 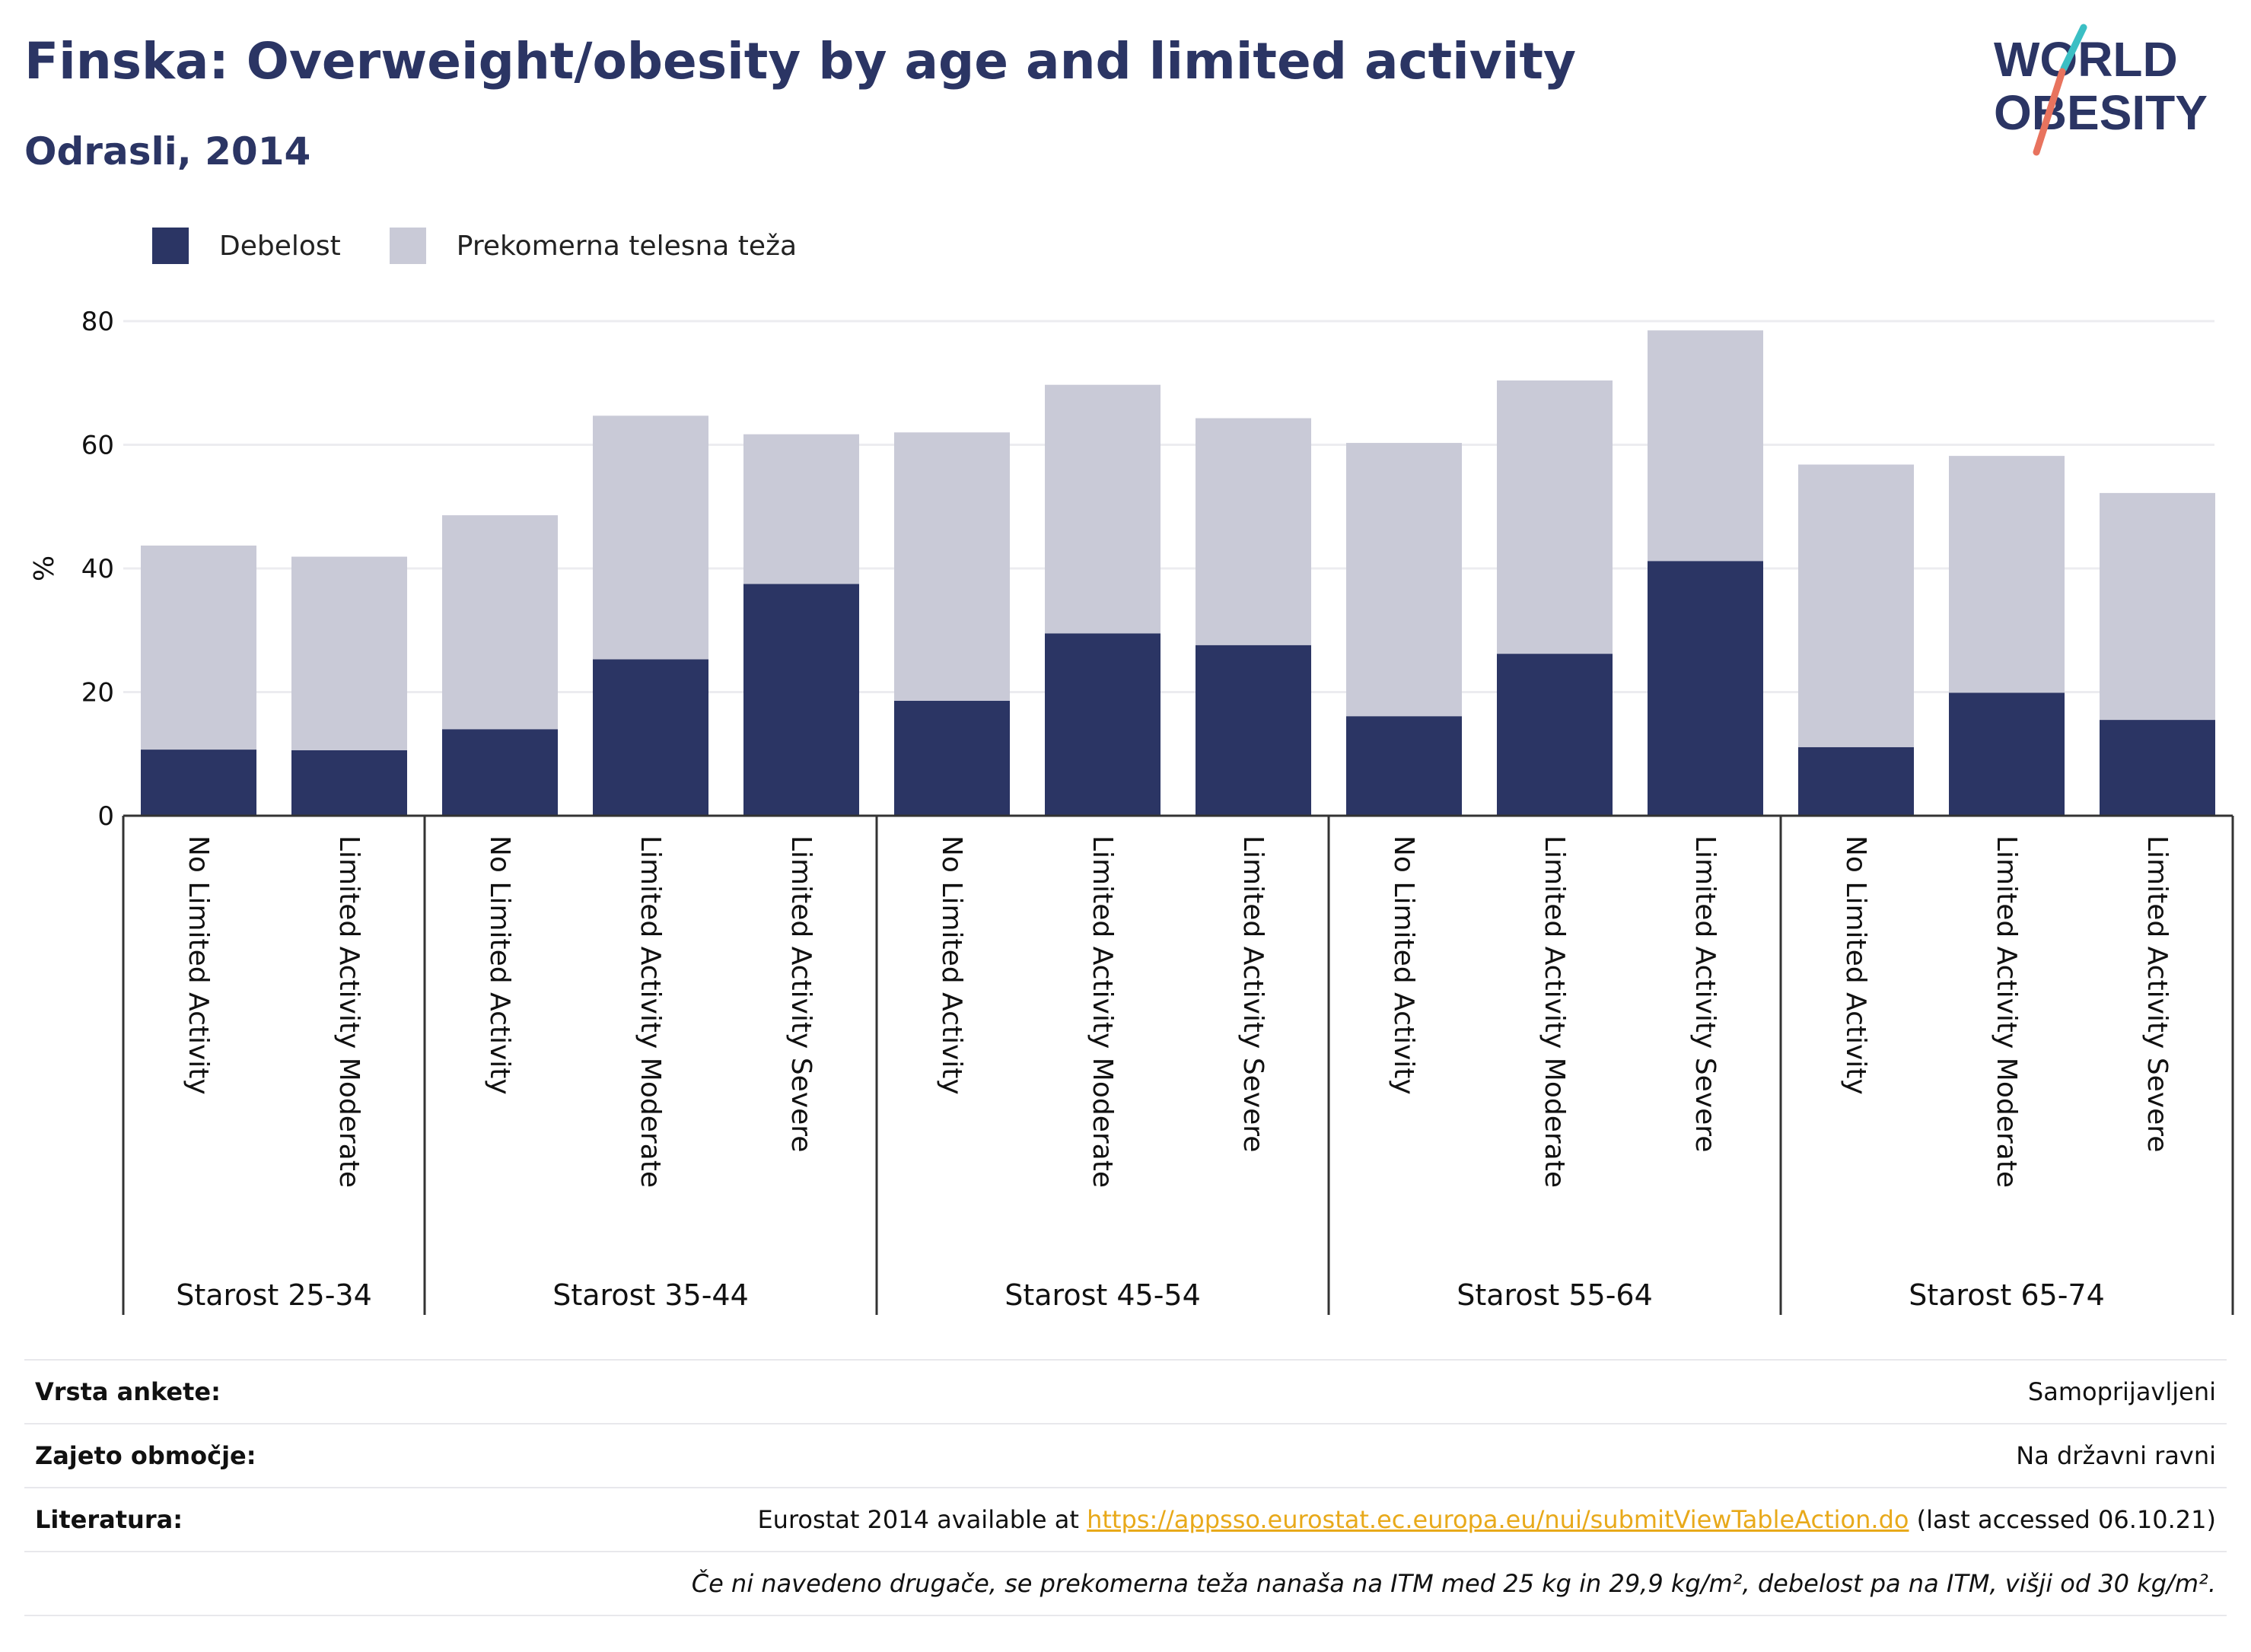 I want to click on logo-line2: OBESITY, so click(x=2101, y=113).